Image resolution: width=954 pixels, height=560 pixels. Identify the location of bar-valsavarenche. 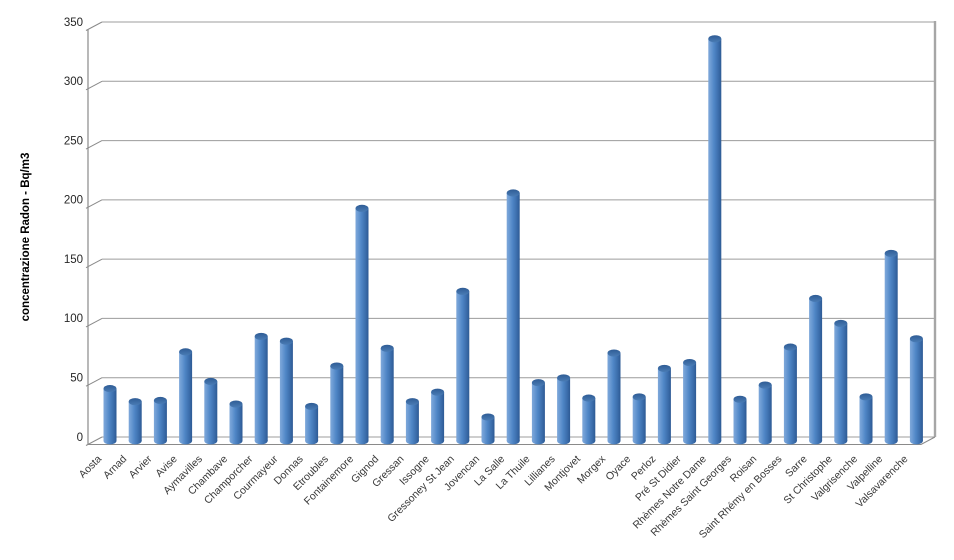
(916, 390).